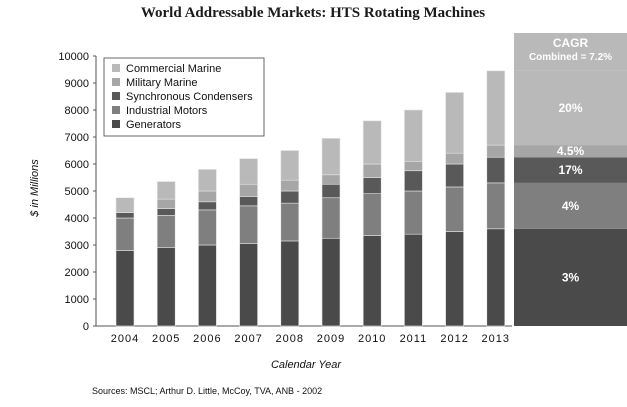  I want to click on cagr-label-synchronous-condensers: 17%, so click(570, 170).